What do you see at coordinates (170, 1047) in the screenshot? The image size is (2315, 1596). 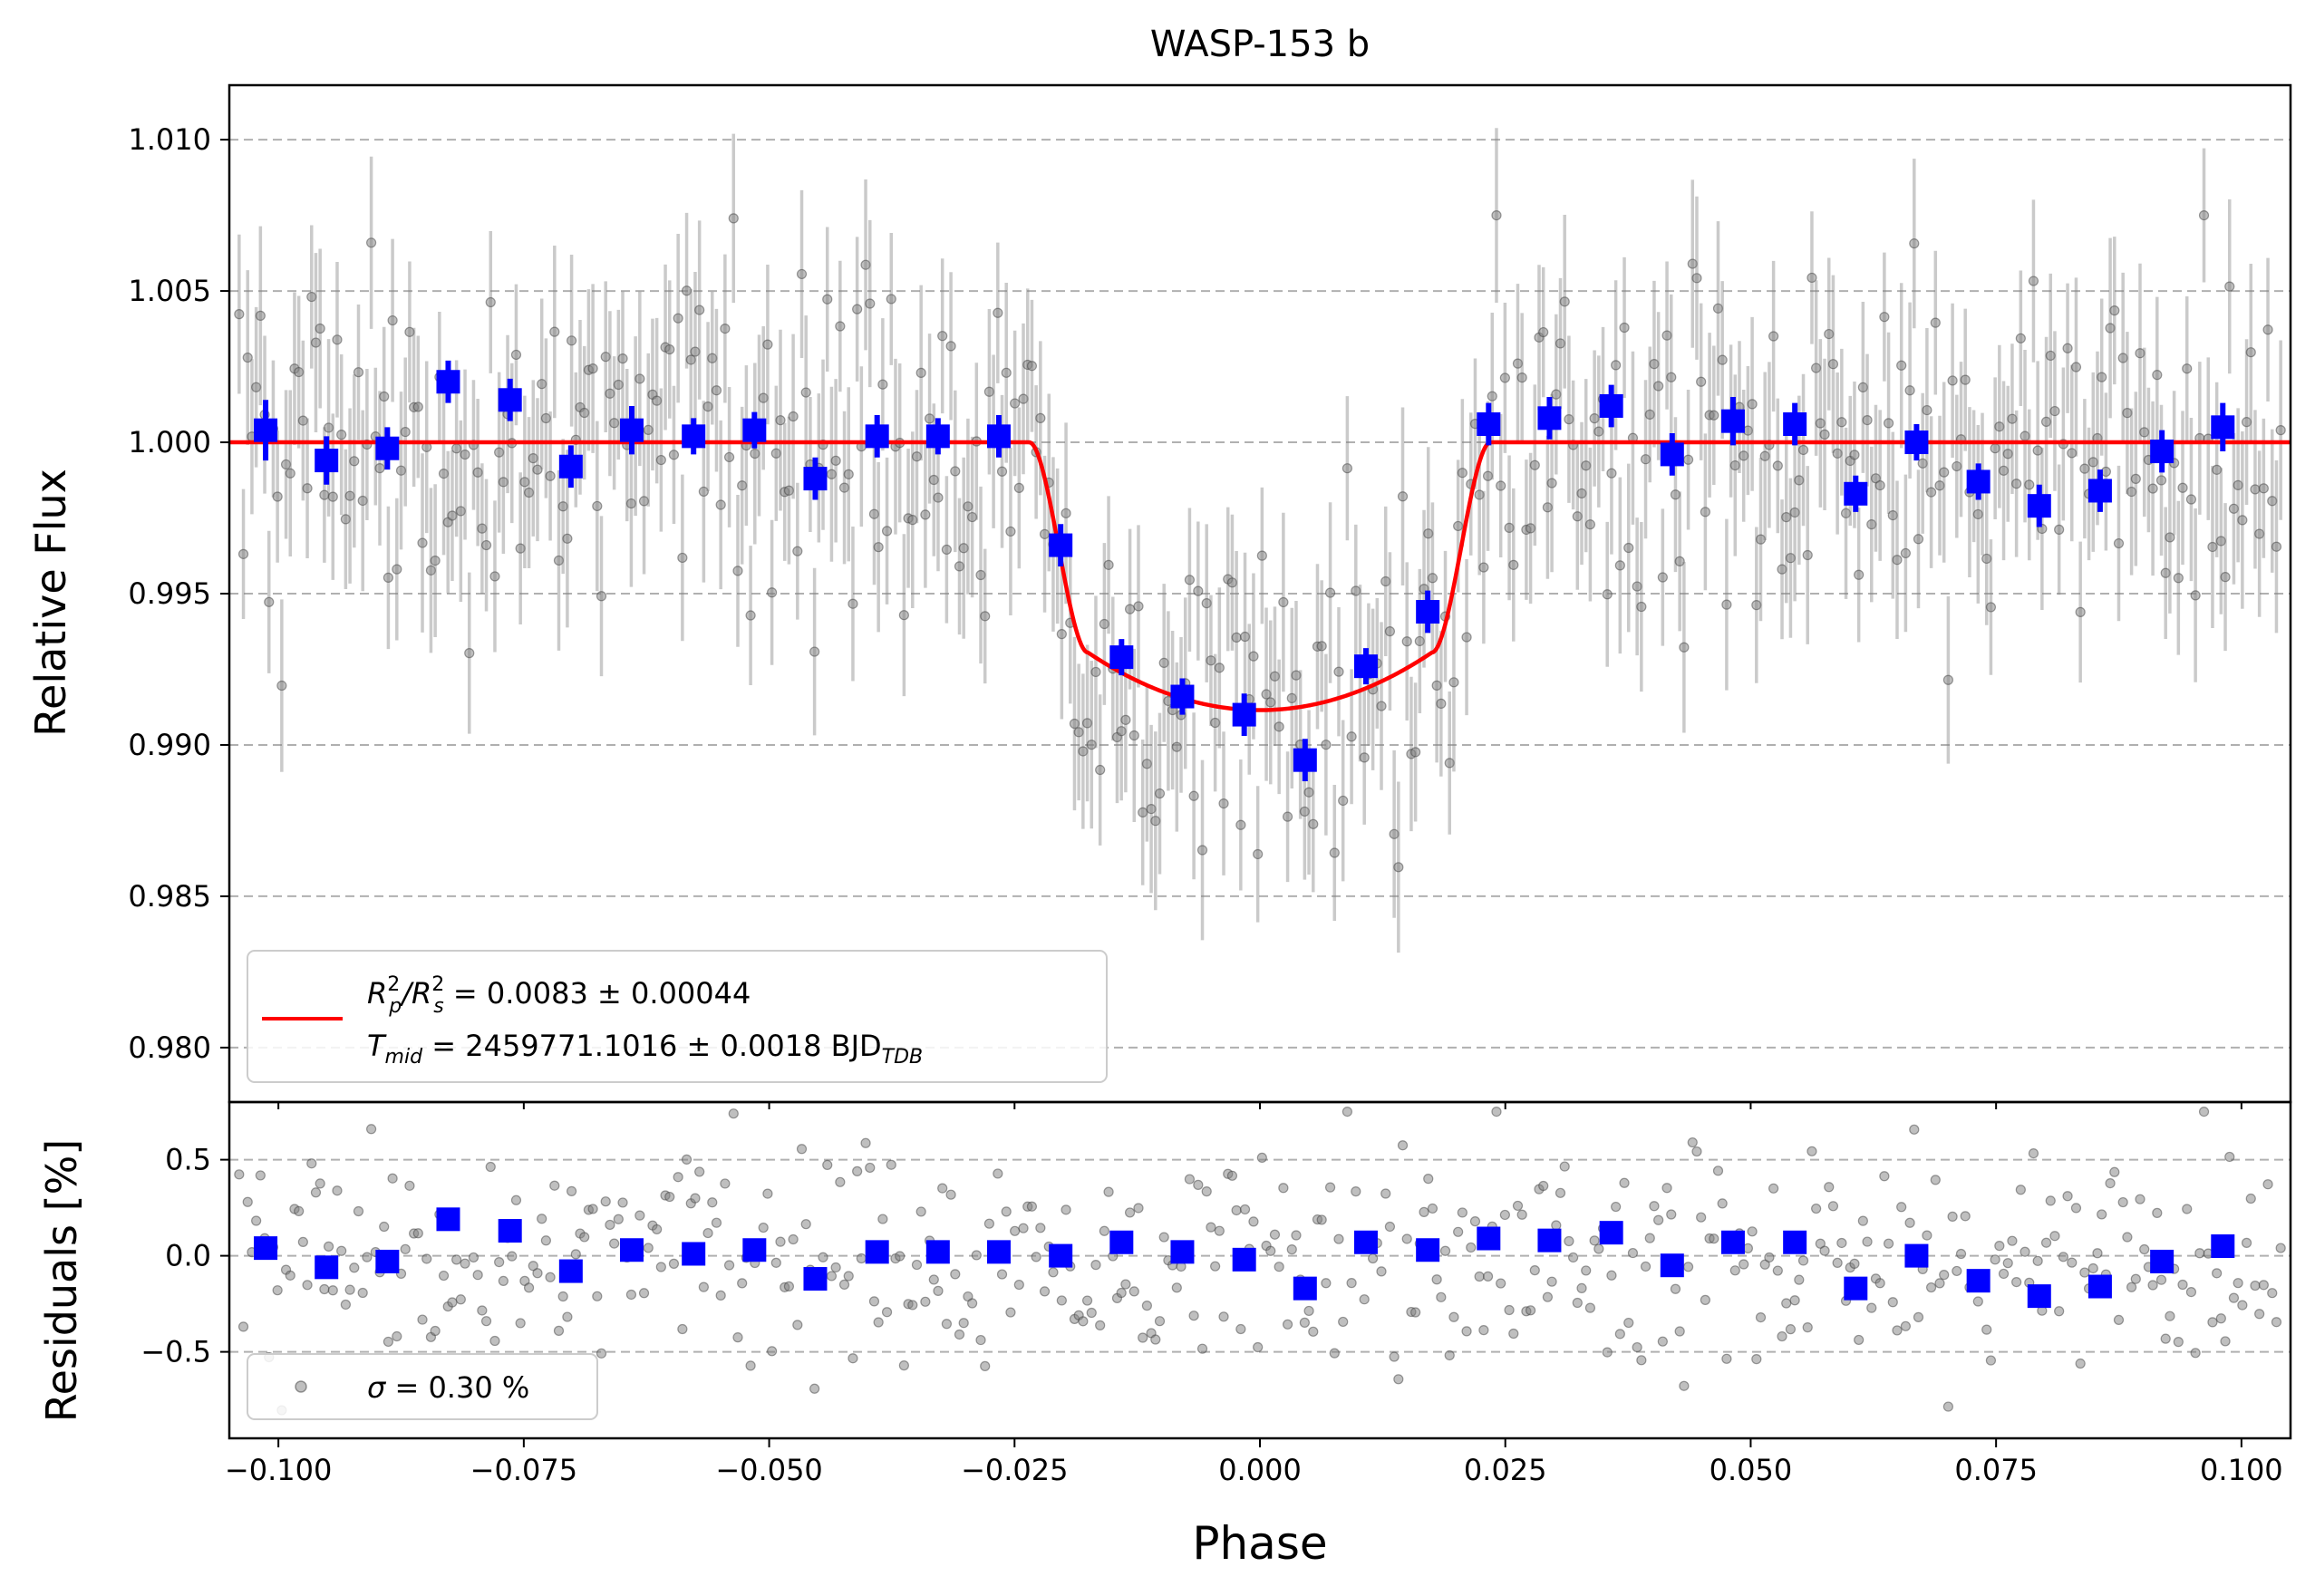 I see `top-y-tick-label: 0.980` at bounding box center [170, 1047].